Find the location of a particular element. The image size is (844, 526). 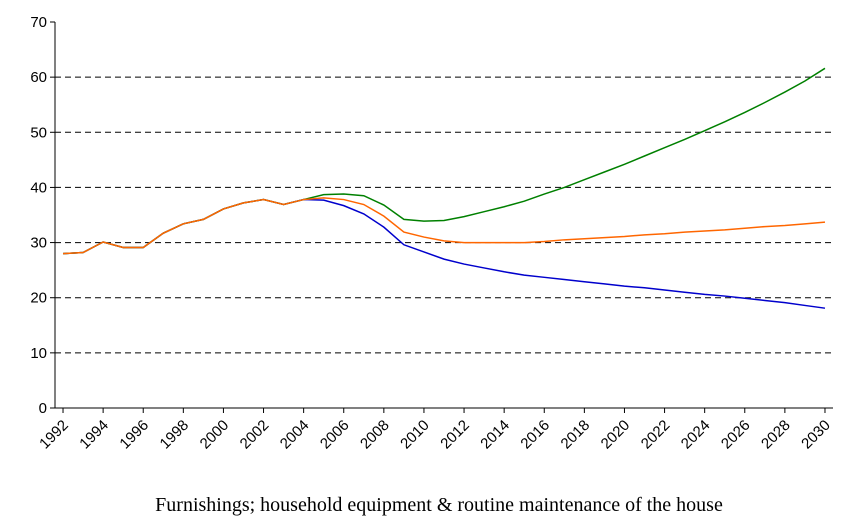

x-tick-label: 1996 is located at coordinates (134, 435).